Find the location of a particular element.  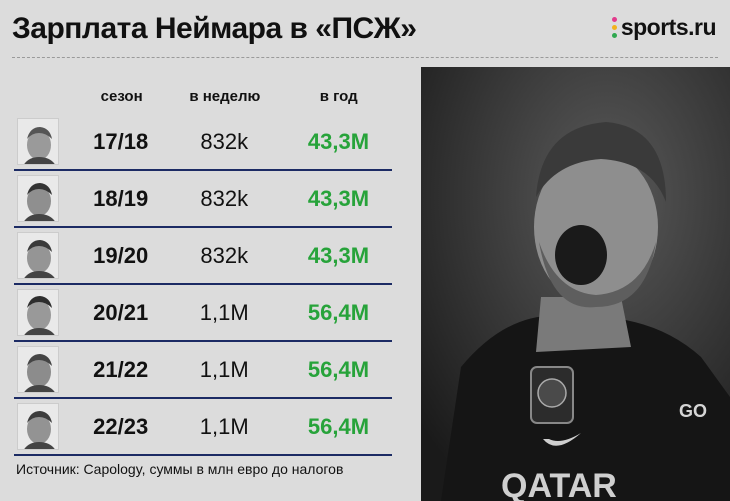

season-cell: 18/19 is located at coordinates (121, 198).